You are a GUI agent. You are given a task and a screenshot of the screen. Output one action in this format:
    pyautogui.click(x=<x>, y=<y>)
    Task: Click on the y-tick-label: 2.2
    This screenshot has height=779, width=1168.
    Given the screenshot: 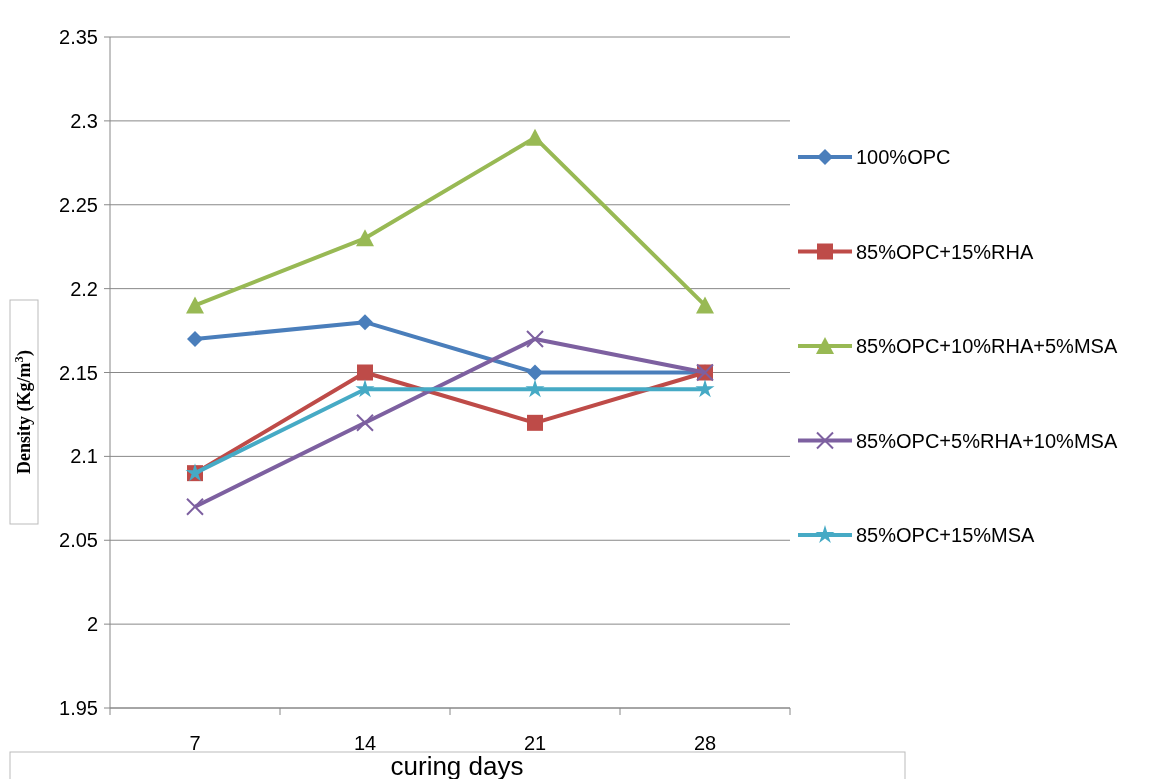 What is the action you would take?
    pyautogui.click(x=84, y=288)
    